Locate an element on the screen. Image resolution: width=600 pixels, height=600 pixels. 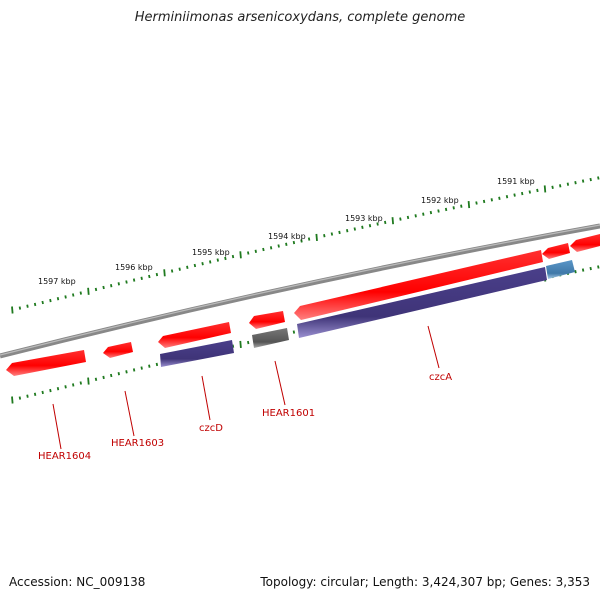
gene-label: HEAR1601 is located at coordinates (288, 413).